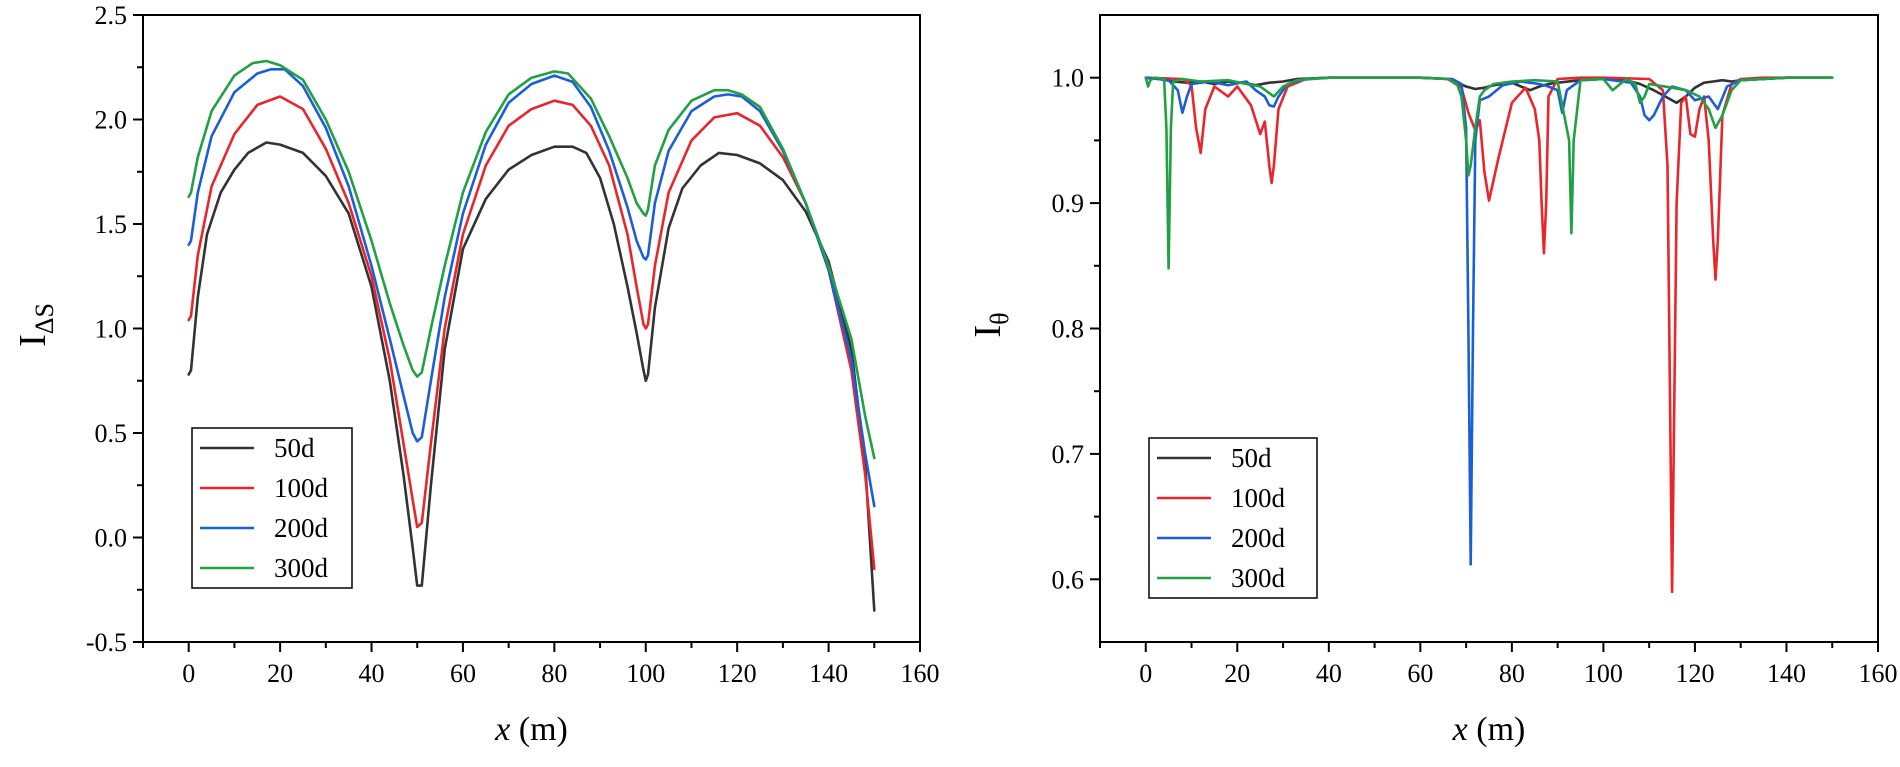  What do you see at coordinates (1068, 203) in the screenshot?
I see `y-tick-label: 0.9` at bounding box center [1068, 203].